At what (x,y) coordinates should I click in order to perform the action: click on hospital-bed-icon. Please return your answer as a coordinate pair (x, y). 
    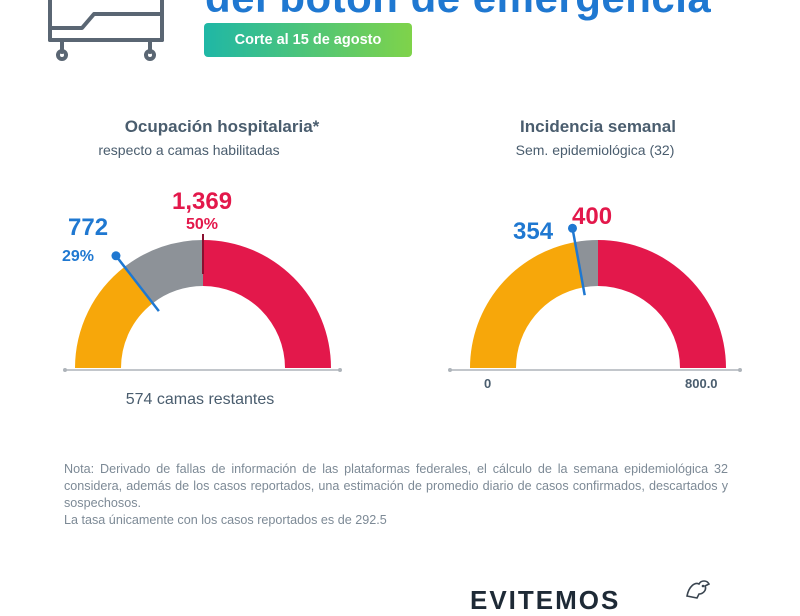
    Looking at the image, I should click on (107, 33).